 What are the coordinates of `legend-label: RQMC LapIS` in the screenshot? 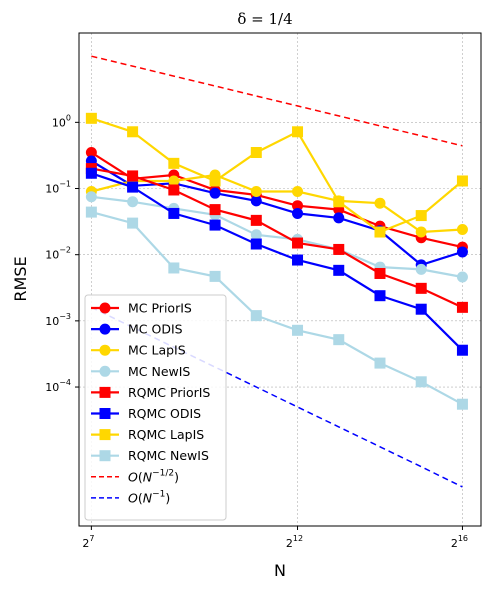 It's located at (166, 434).